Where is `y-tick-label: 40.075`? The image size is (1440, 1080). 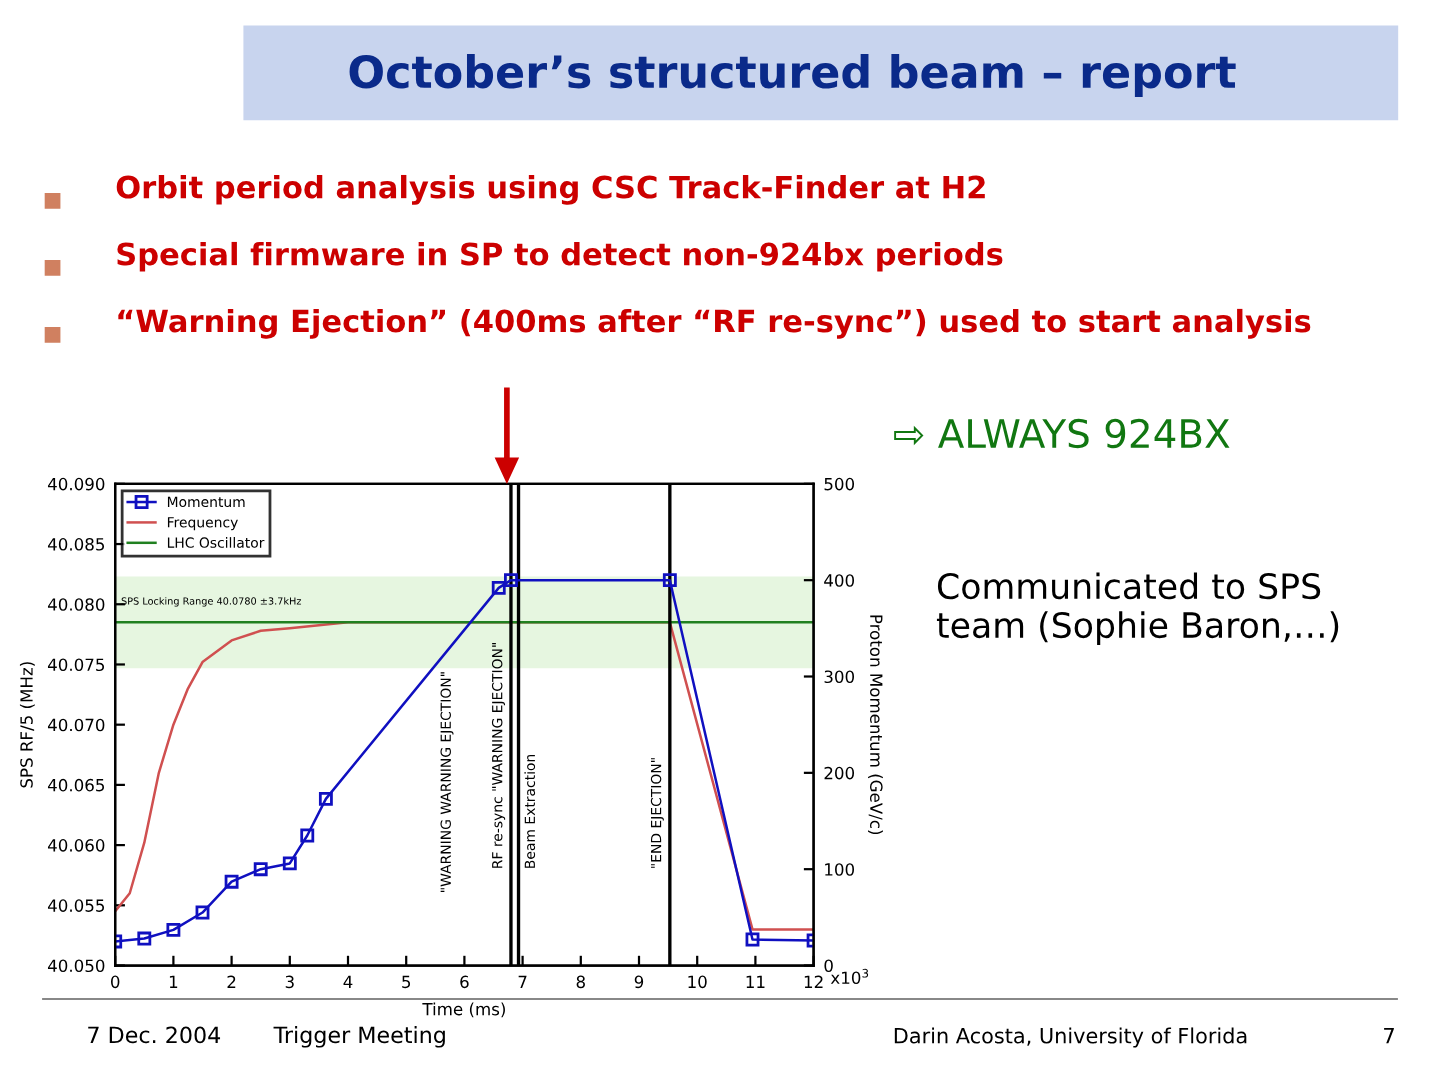
y-tick-label: 40.075 is located at coordinates (76, 665).